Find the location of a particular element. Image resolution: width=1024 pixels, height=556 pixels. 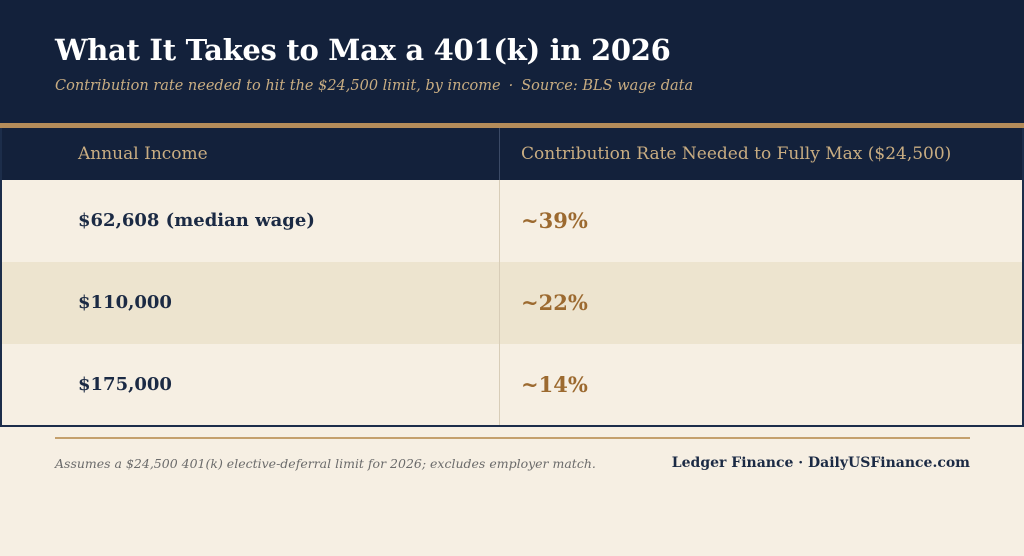

rate-cell: ~39% is located at coordinates (554, 220).